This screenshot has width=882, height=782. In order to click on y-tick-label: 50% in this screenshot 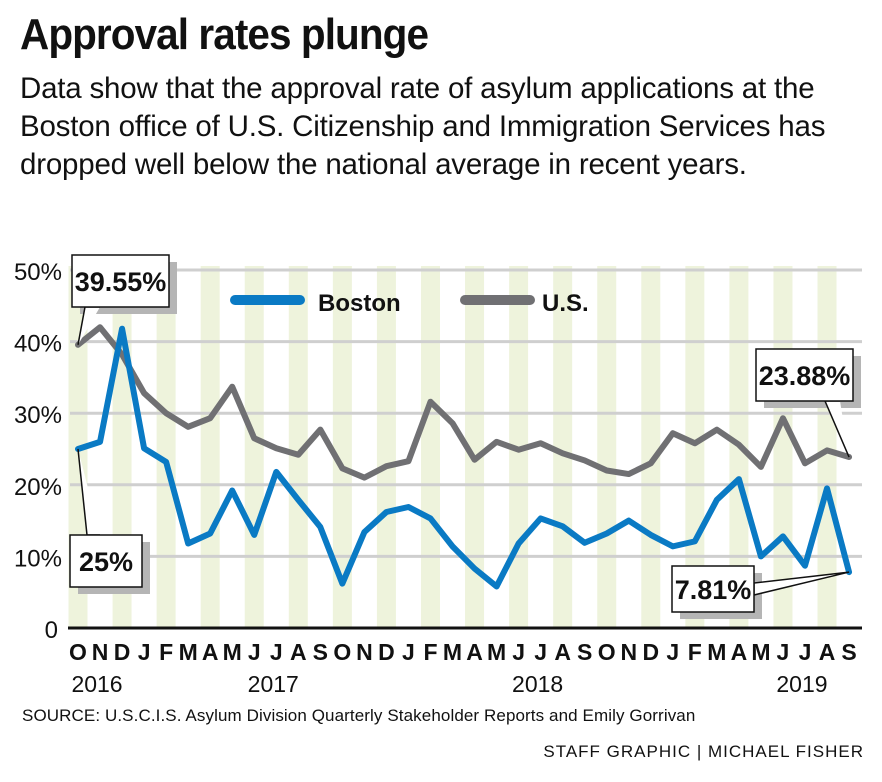, I will do `click(38, 272)`.